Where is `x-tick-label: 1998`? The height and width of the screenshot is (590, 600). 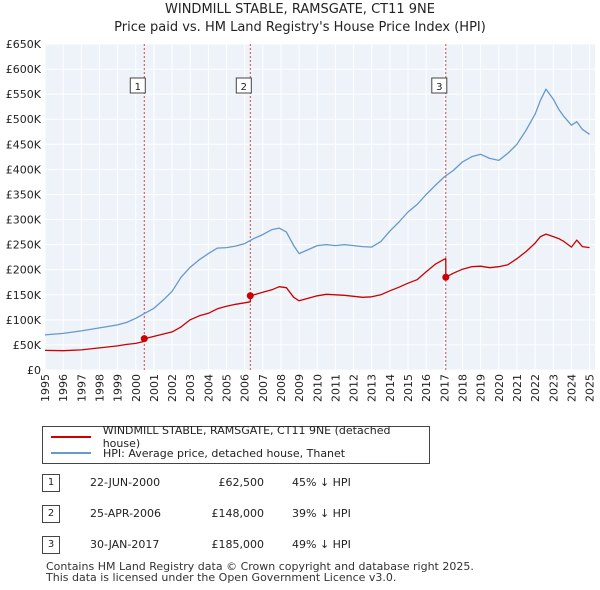 x-tick-label: 1998 is located at coordinates (99, 388).